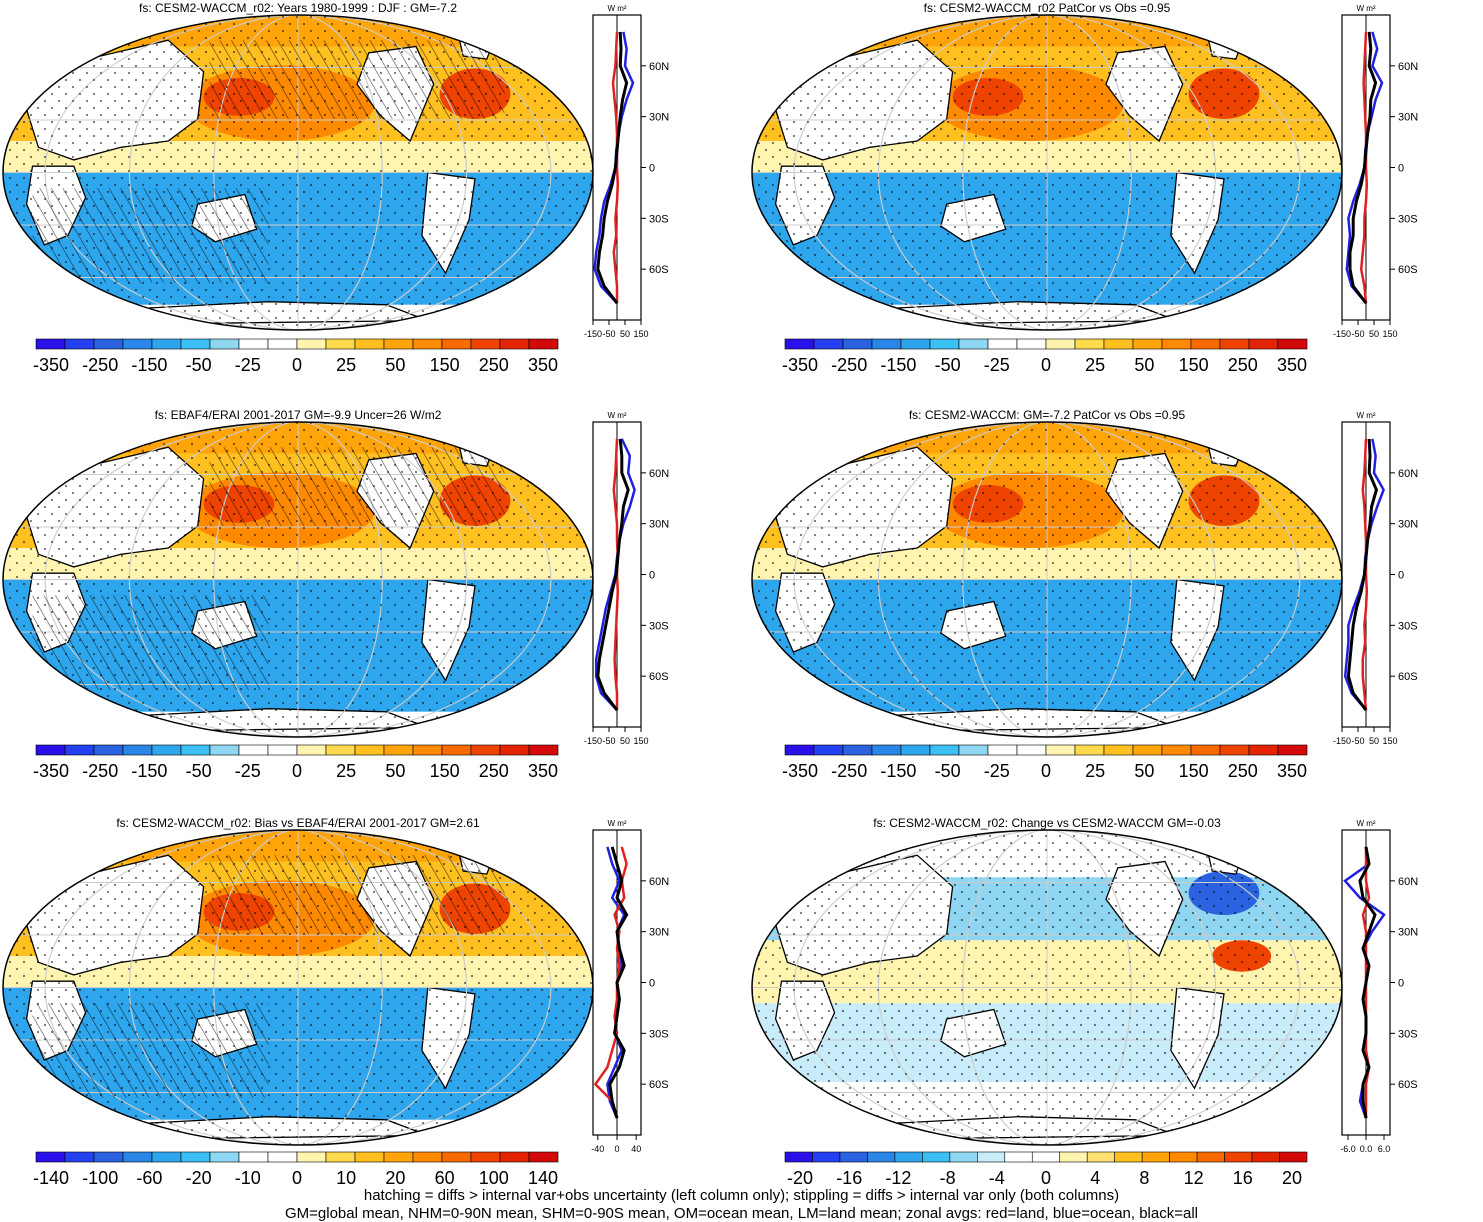 The height and width of the screenshot is (1222, 1483). What do you see at coordinates (898, 1178) in the screenshot?
I see `colorbar-label: -12` at bounding box center [898, 1178].